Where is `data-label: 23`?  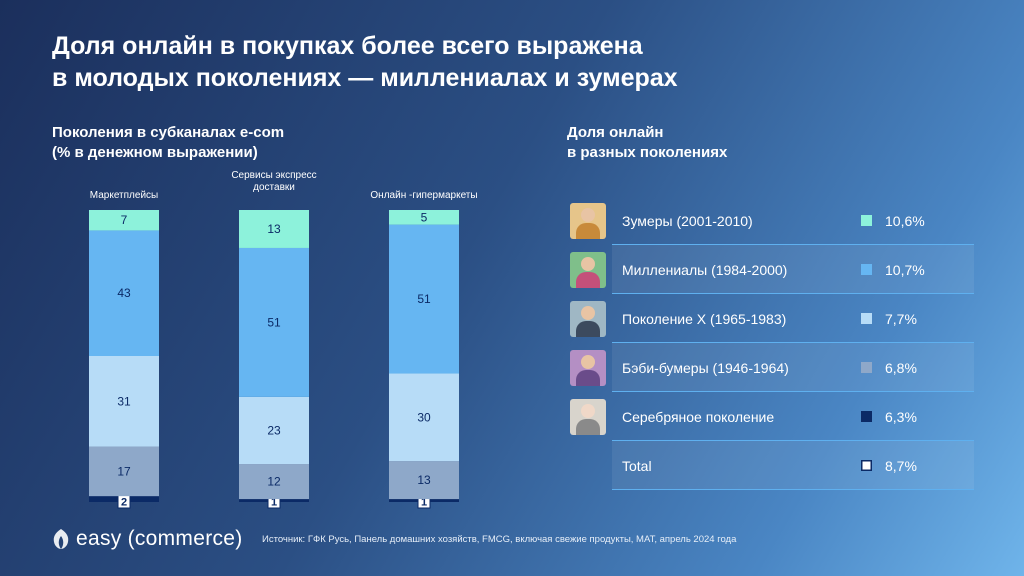 data-label: 23 is located at coordinates (274, 430).